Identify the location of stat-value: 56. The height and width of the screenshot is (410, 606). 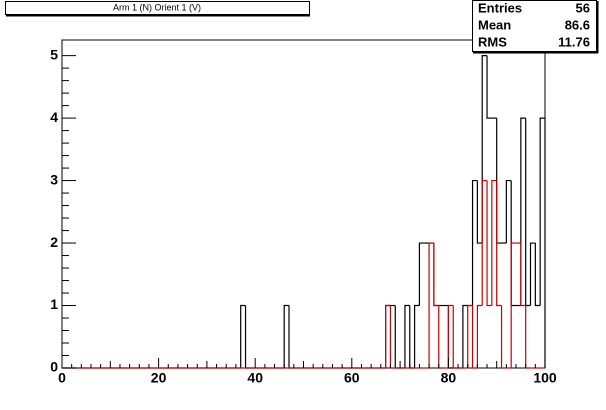
(583, 7).